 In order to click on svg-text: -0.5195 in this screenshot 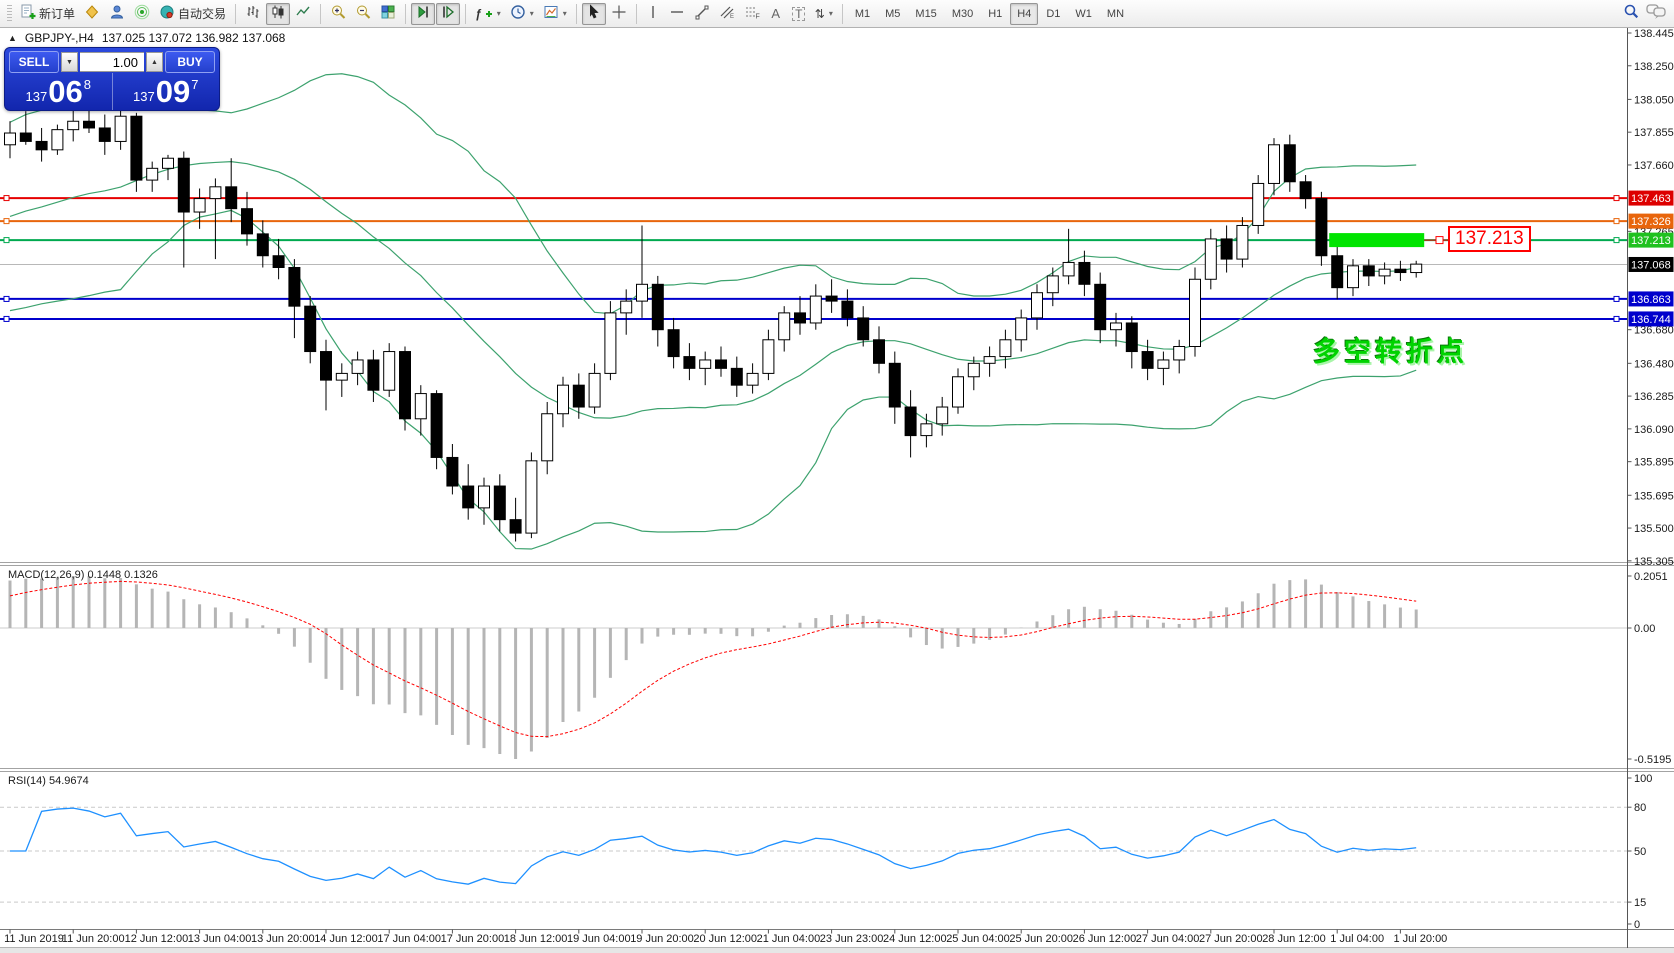, I will do `click(1652, 760)`.